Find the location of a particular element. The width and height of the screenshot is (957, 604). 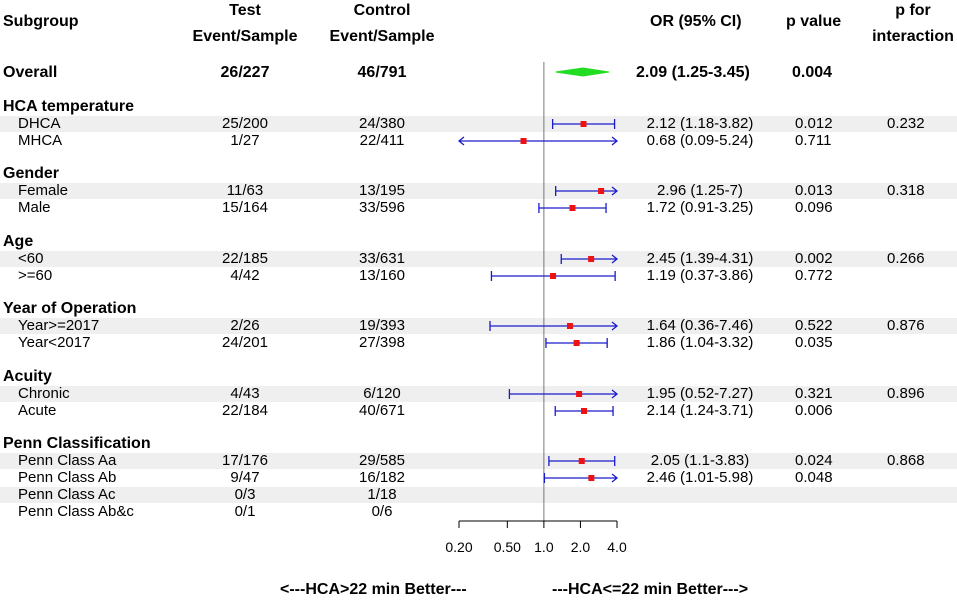

row-label: Female is located at coordinates (43, 190).